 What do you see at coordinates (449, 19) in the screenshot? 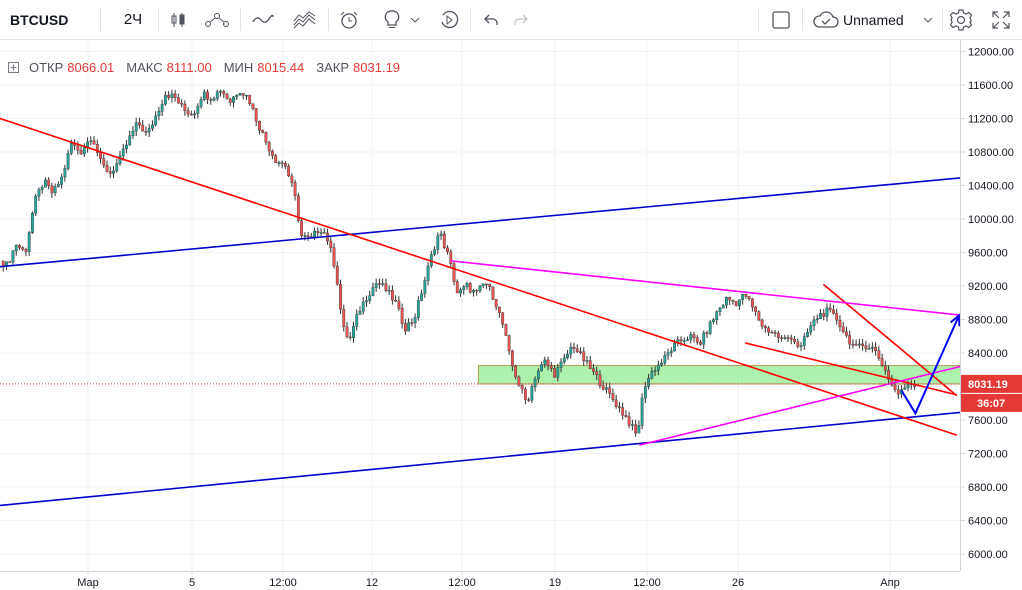
I see `replay-button` at bounding box center [449, 19].